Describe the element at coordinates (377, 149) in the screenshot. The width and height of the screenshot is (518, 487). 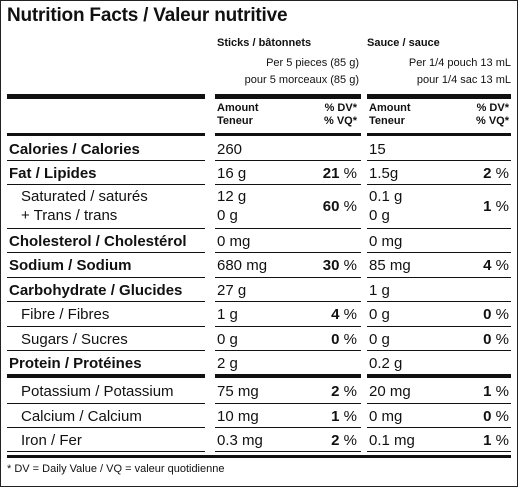
I see `sauce-amount: 15` at that location.